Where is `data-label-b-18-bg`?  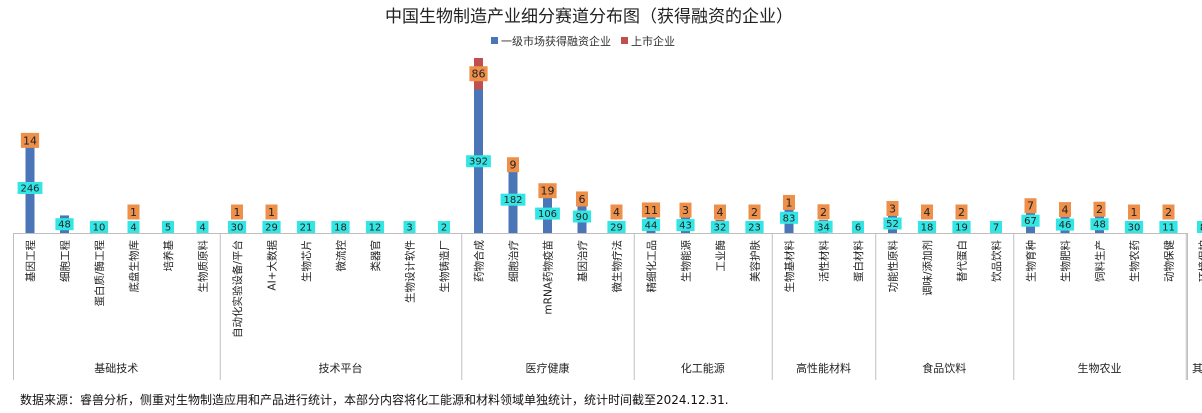
data-label-b-18-bg is located at coordinates (616, 212).